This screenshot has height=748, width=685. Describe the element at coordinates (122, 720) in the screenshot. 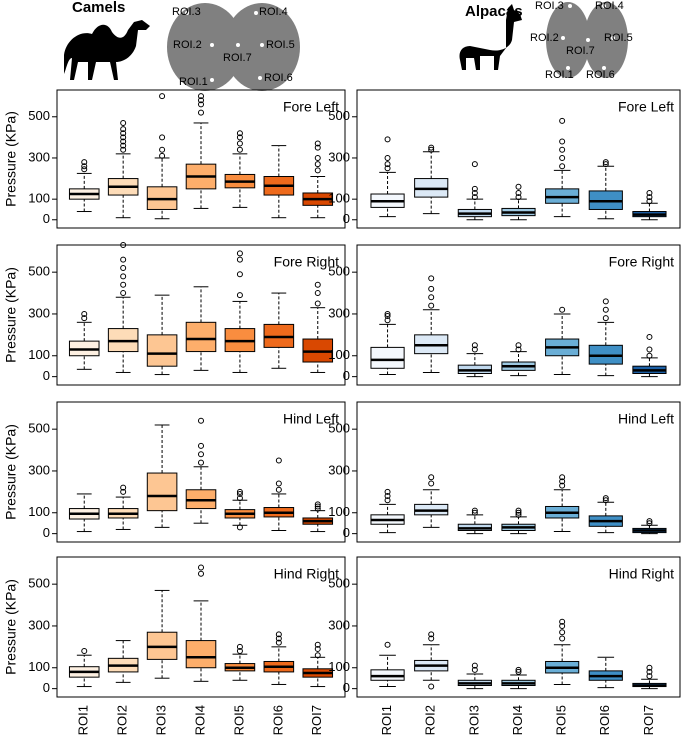

I see `x-tick-label: ROI2` at that location.